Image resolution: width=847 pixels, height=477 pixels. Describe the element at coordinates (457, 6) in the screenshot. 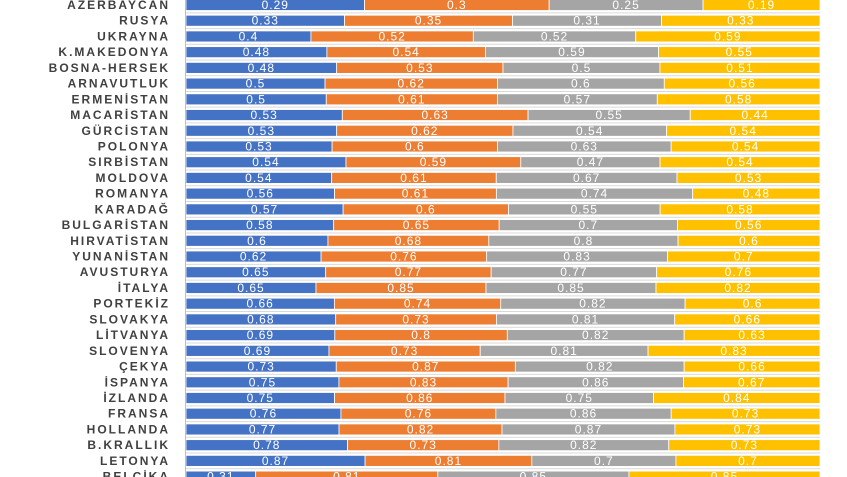

I see `data-label: 0.3` at that location.